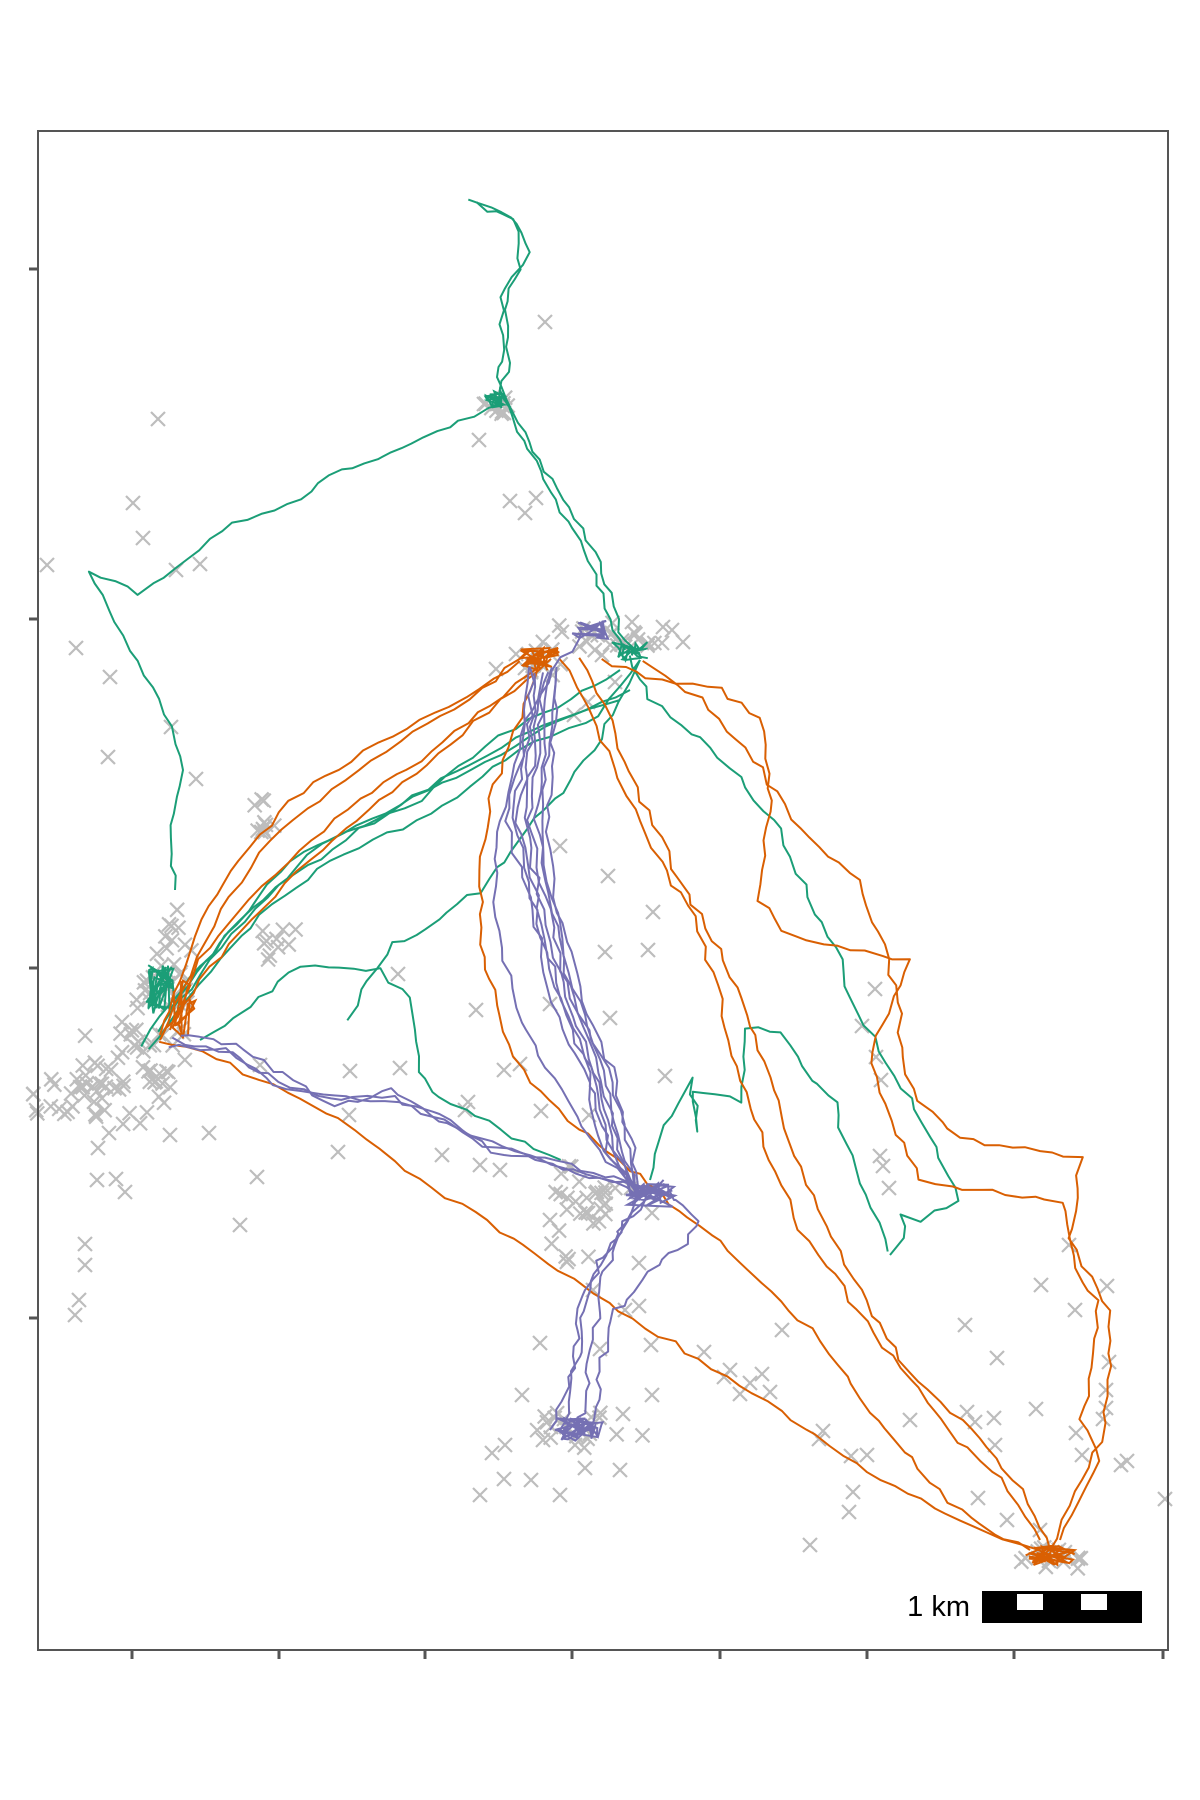  Describe the element at coordinates (1024, 1607) in the screenshot. I see `scale-bar: 1 km` at that location.